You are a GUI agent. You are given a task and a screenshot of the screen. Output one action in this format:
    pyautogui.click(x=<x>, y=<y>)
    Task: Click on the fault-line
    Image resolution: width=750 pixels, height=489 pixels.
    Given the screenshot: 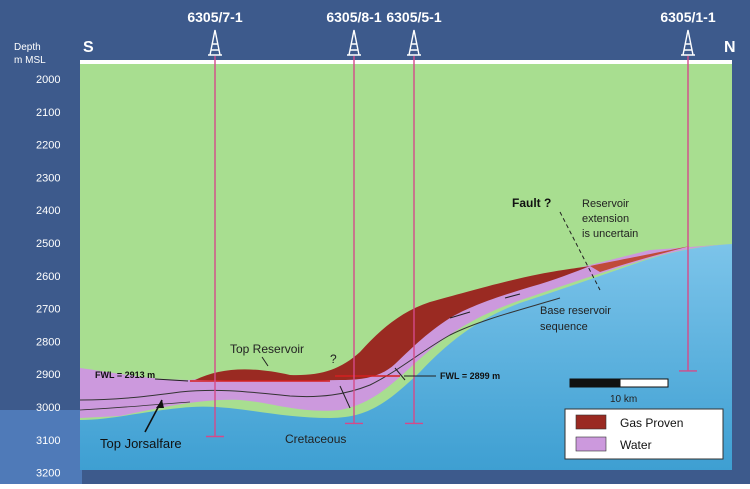 What is the action you would take?
    pyautogui.click(x=580, y=251)
    